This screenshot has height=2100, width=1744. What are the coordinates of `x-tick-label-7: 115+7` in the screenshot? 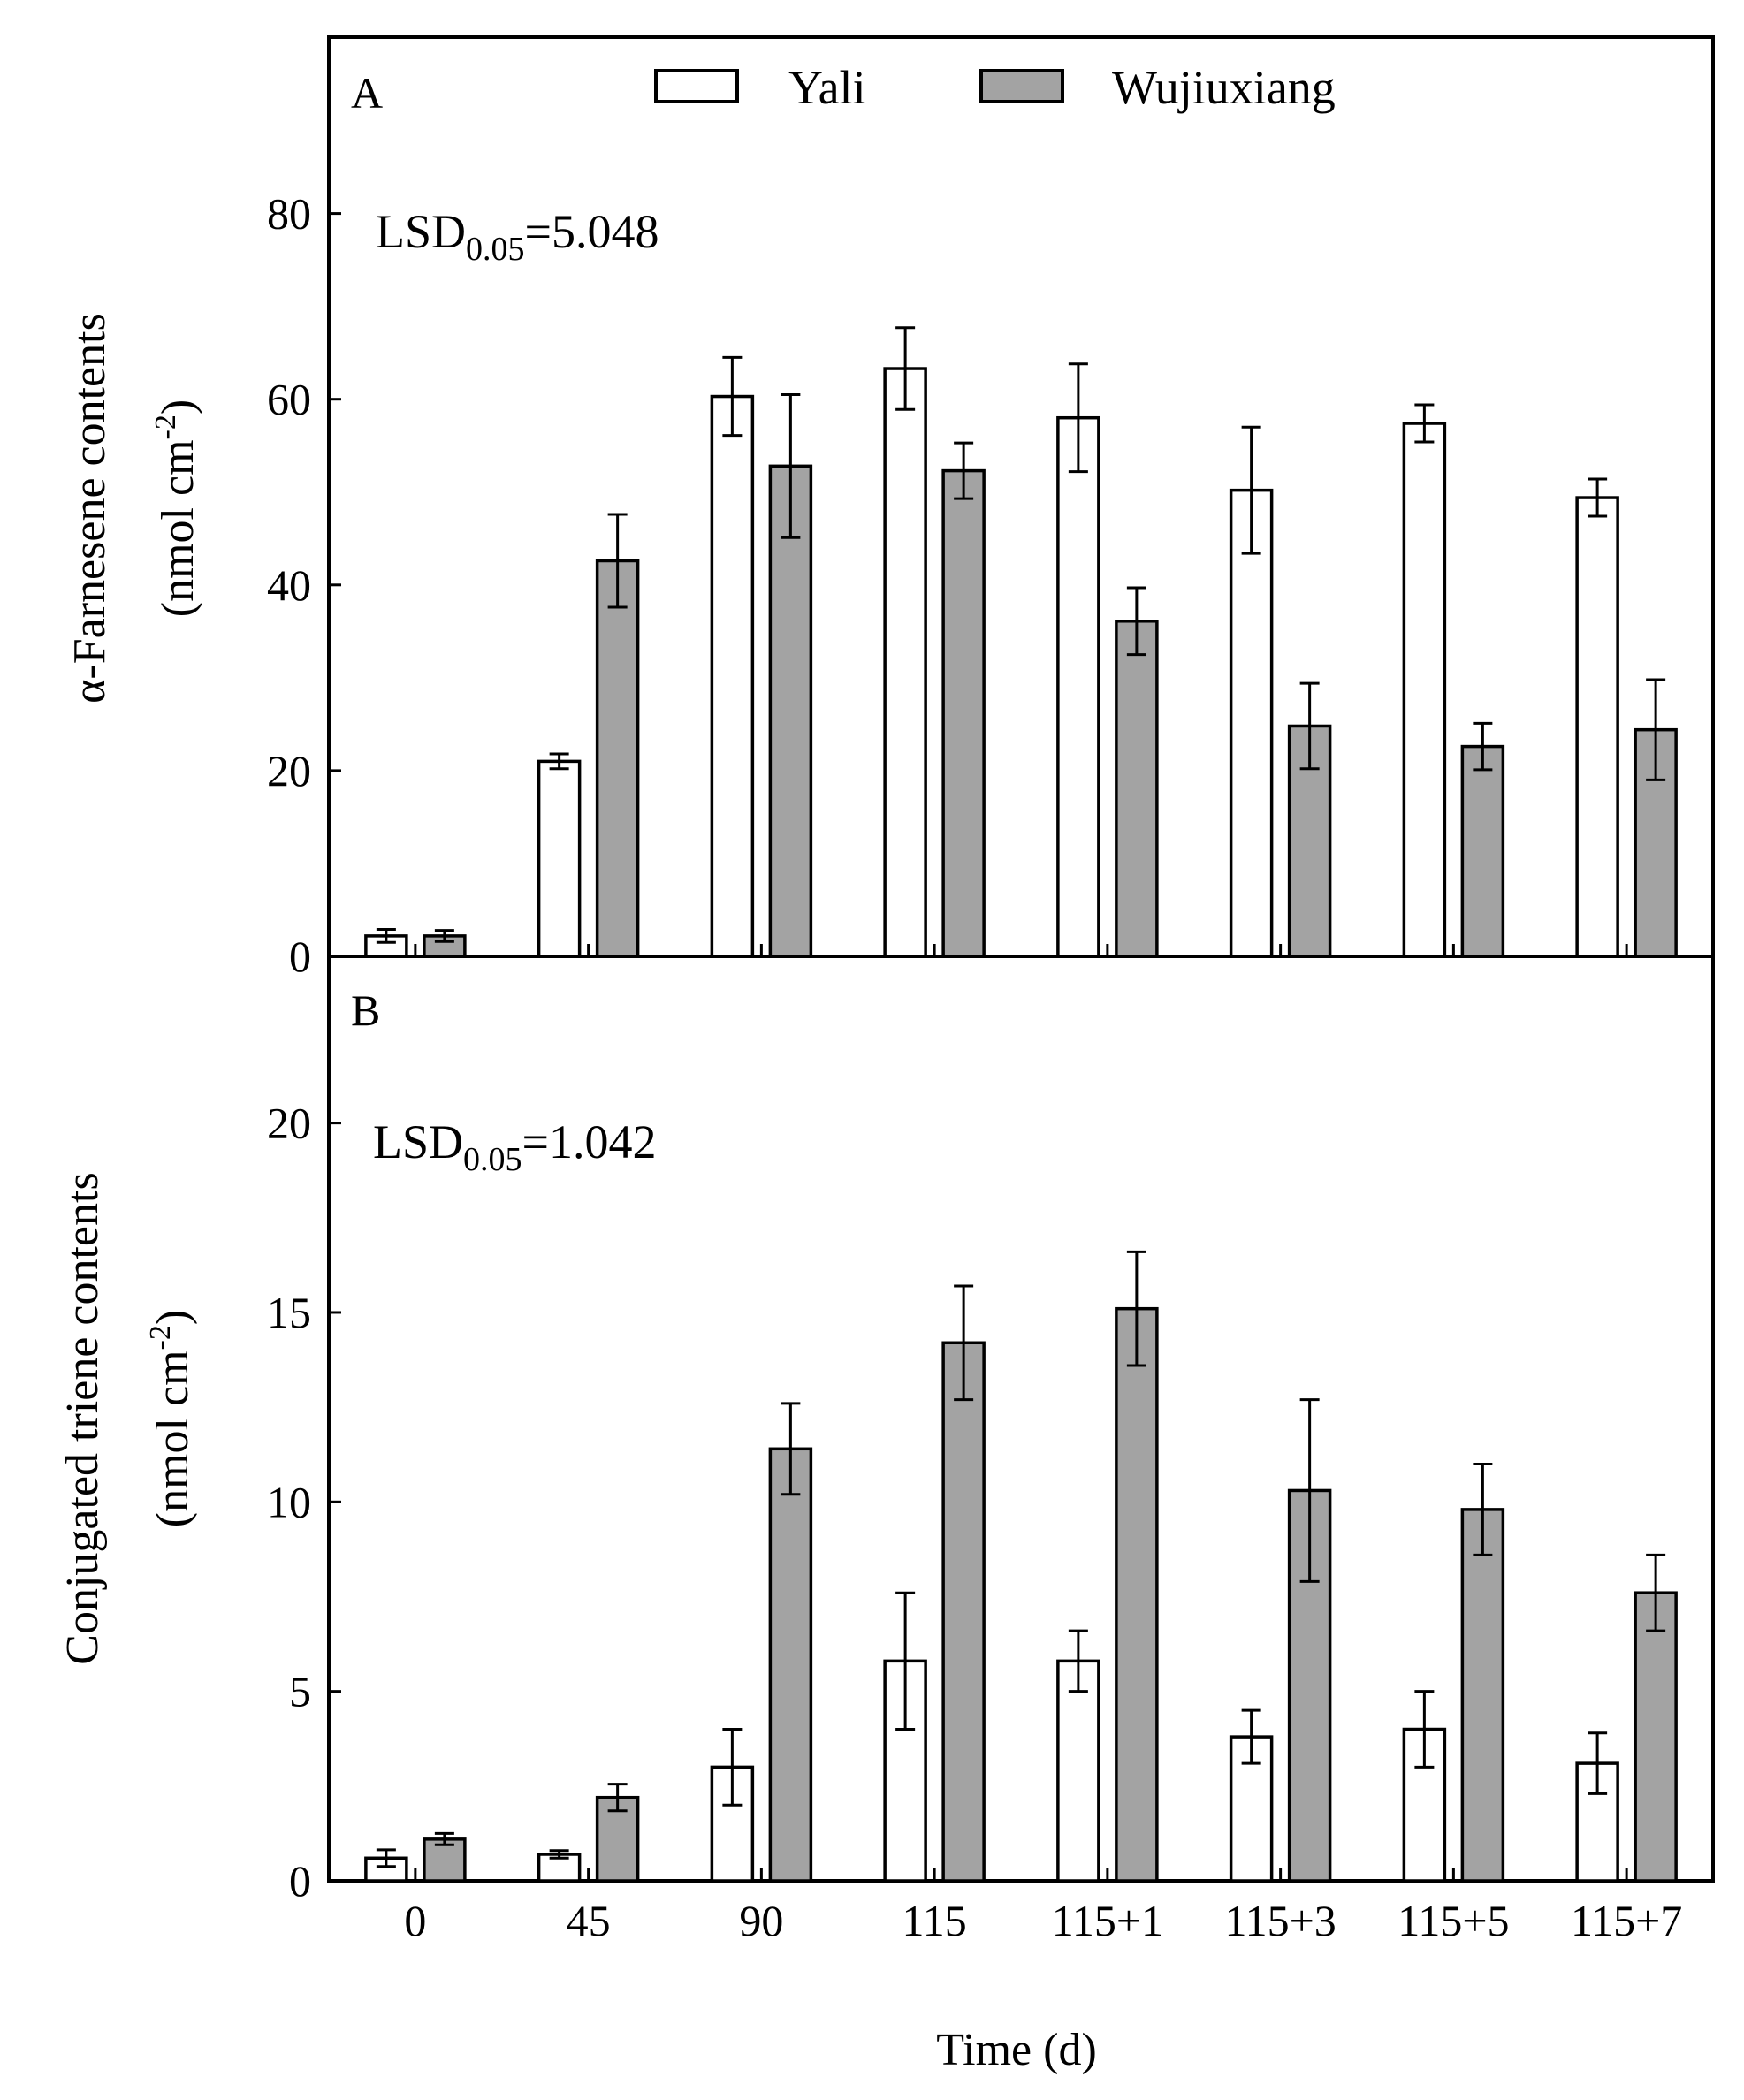 It's located at (1626, 1921).